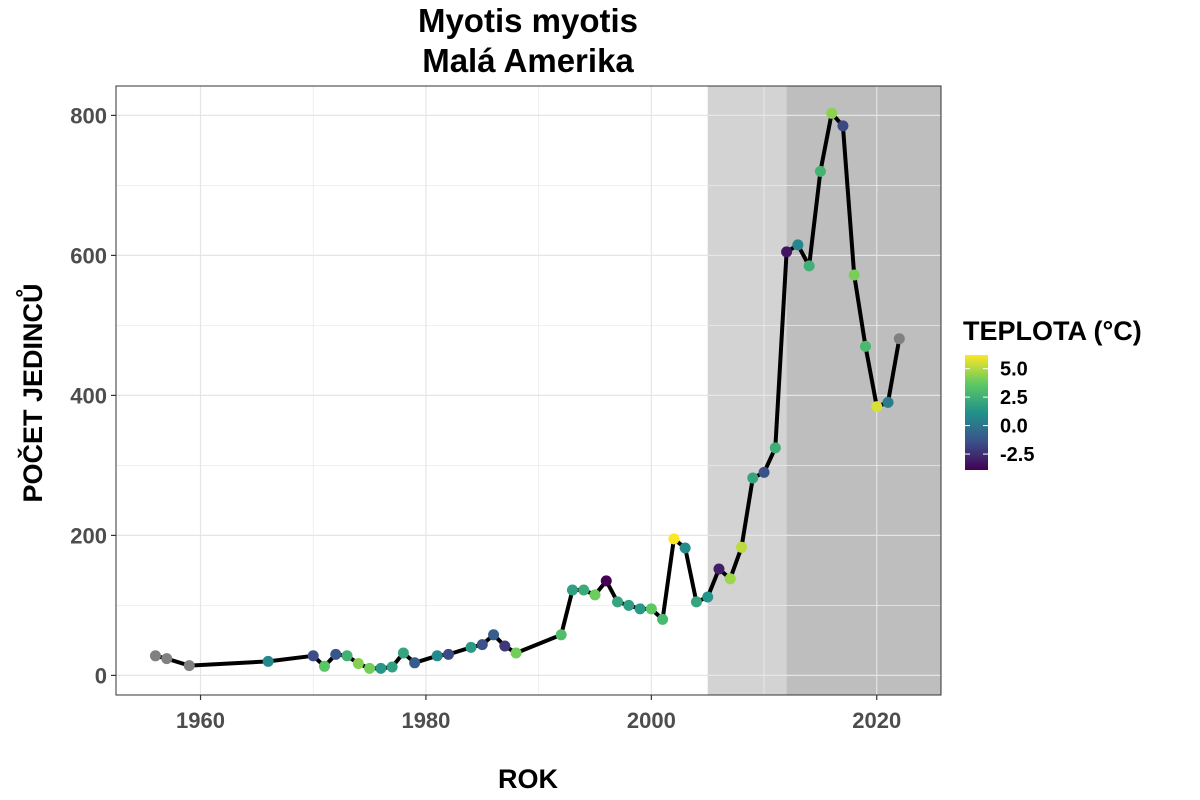  I want to click on x-tick-label-2020: 2020, so click(876, 720).